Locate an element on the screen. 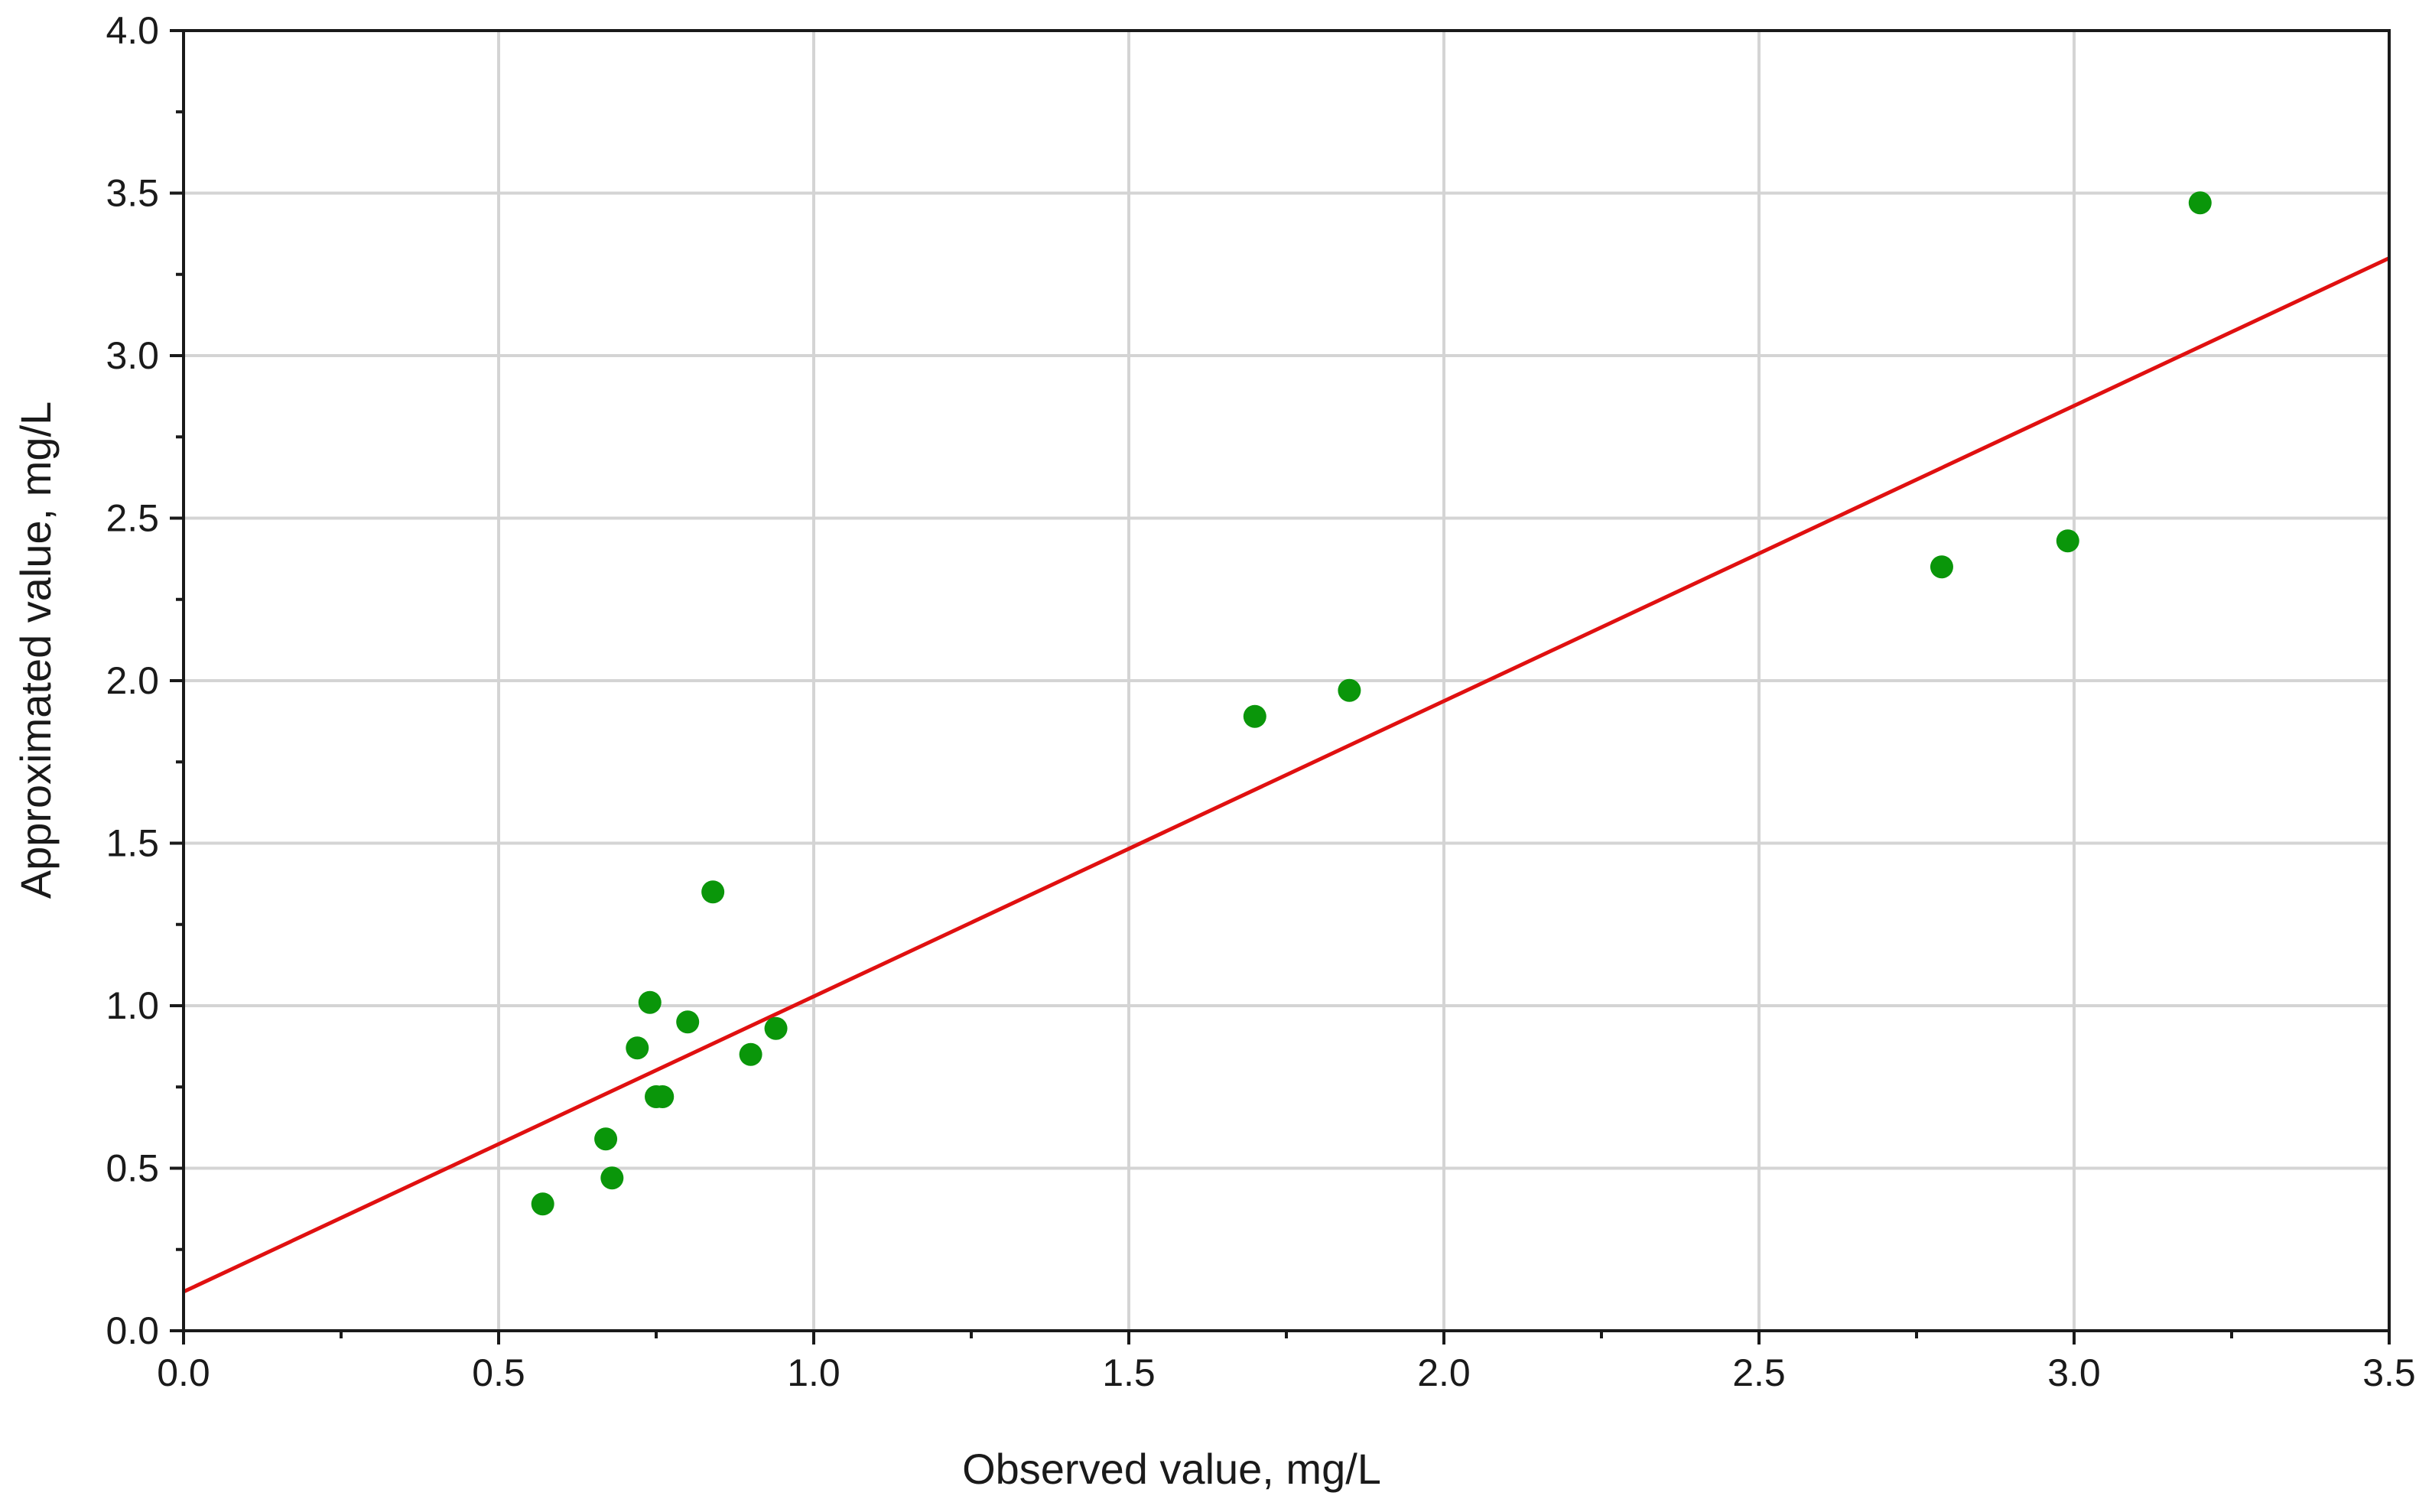  y-tick-label: 1.5 is located at coordinates (133, 843).